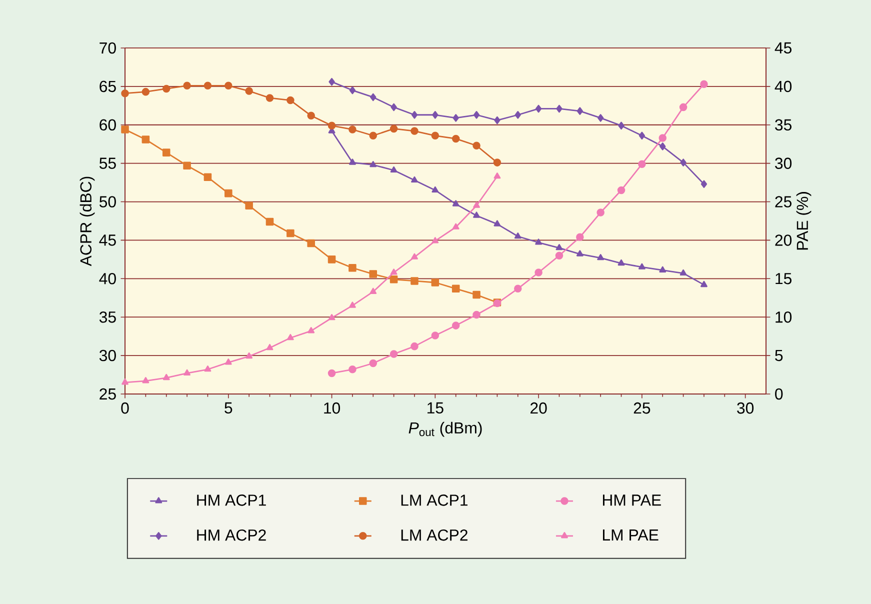 Image resolution: width=871 pixels, height=604 pixels. Describe the element at coordinates (108, 48) in the screenshot. I see `y-tick-label: 70` at that location.